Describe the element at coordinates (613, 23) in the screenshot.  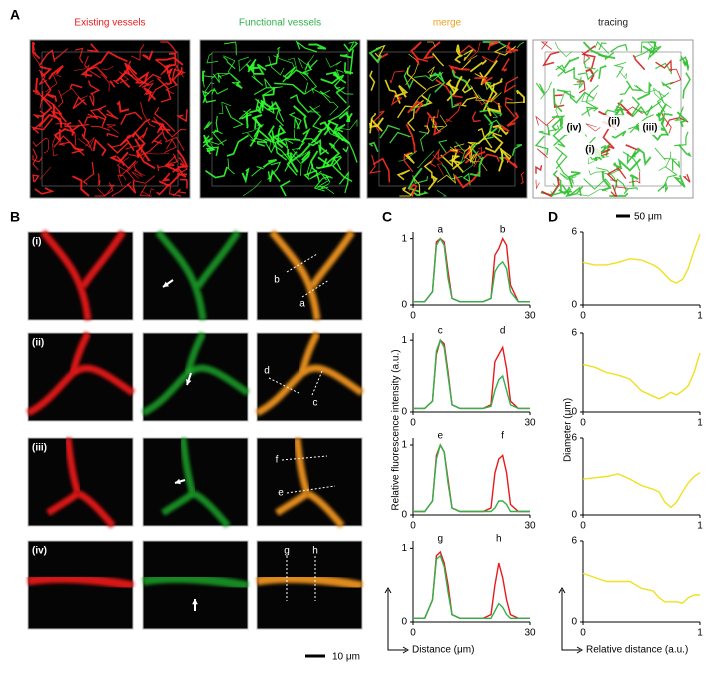
I see `image-title: tracing` at that location.